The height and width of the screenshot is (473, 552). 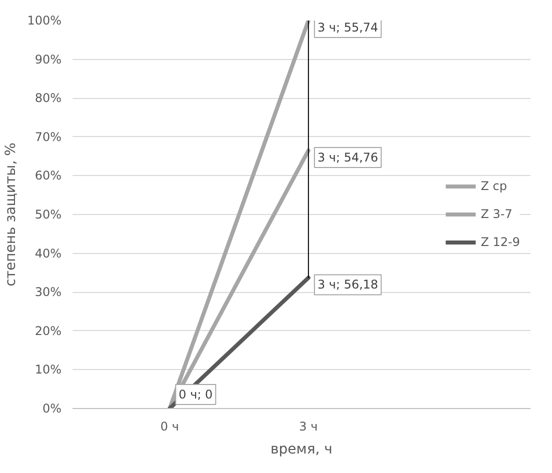 What do you see at coordinates (347, 285) in the screenshot?
I see `annotation: 3 ч; 56,18` at bounding box center [347, 285].